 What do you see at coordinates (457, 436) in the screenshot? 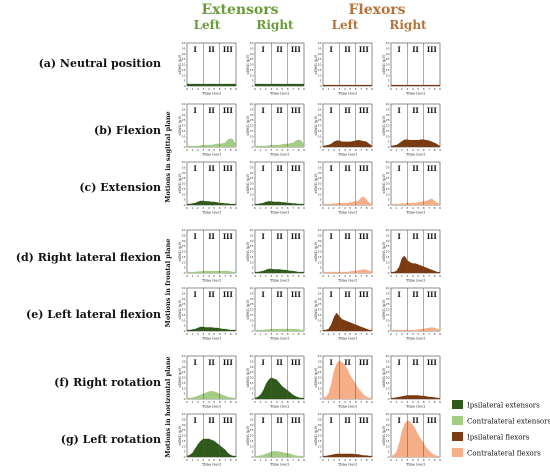
I see `legend-swatch-ipsi-flex` at bounding box center [457, 436].